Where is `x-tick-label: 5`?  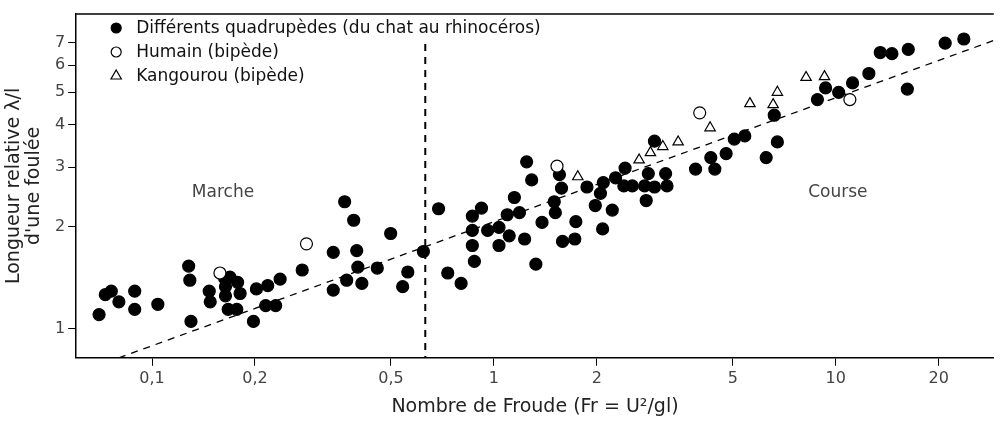 x-tick-label: 5 is located at coordinates (732, 377).